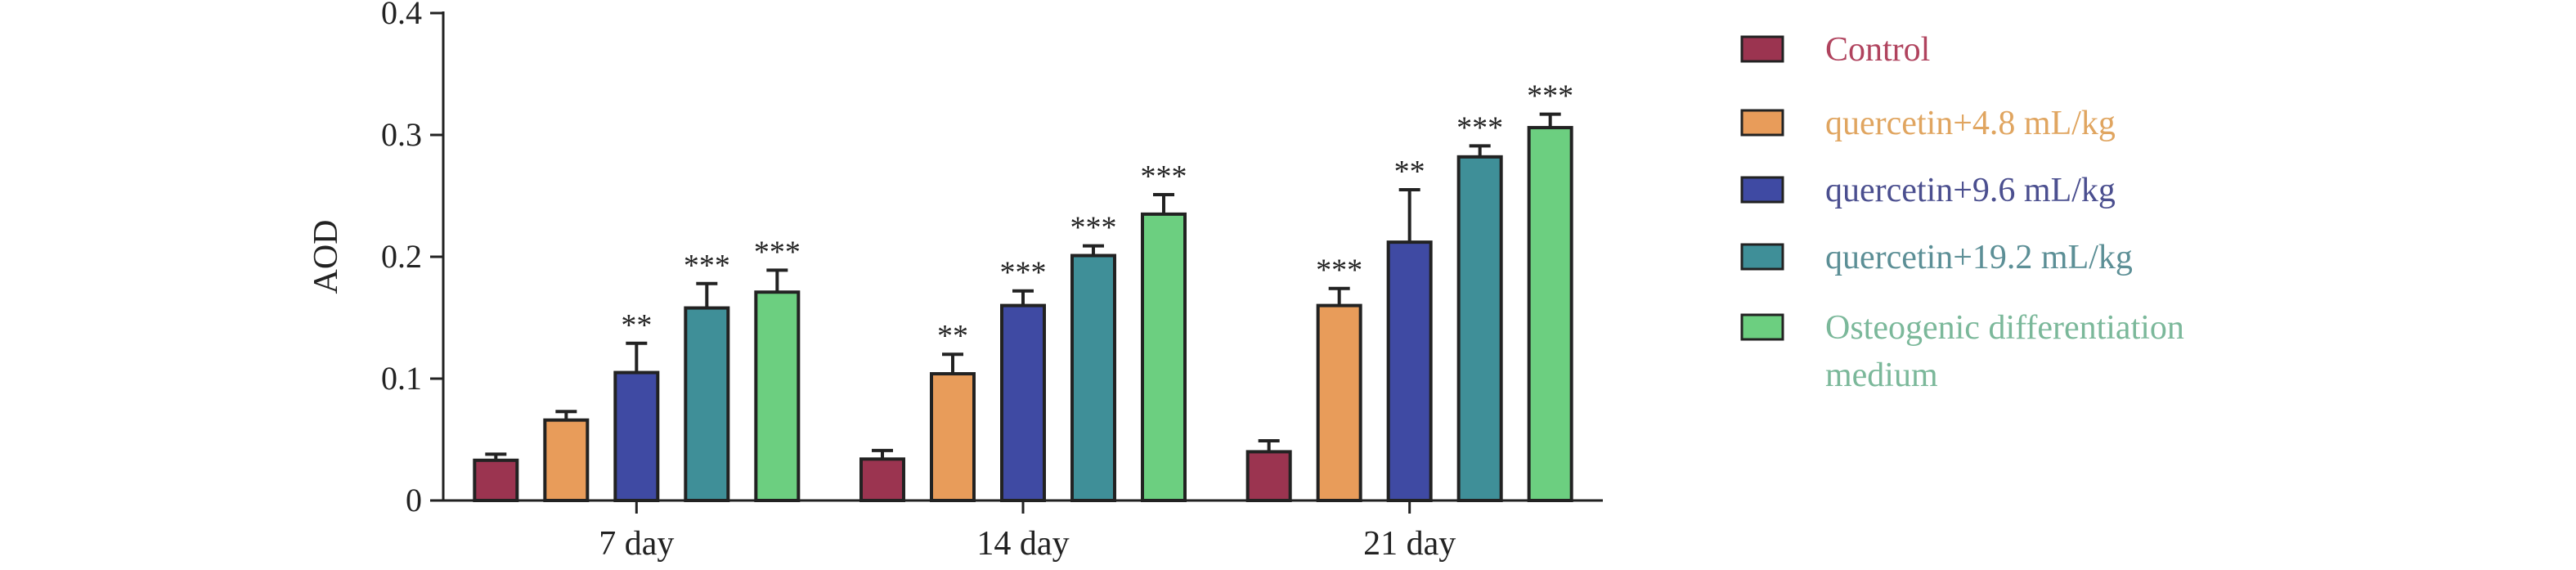  I want to click on x-tick-label: 7 day, so click(637, 544).